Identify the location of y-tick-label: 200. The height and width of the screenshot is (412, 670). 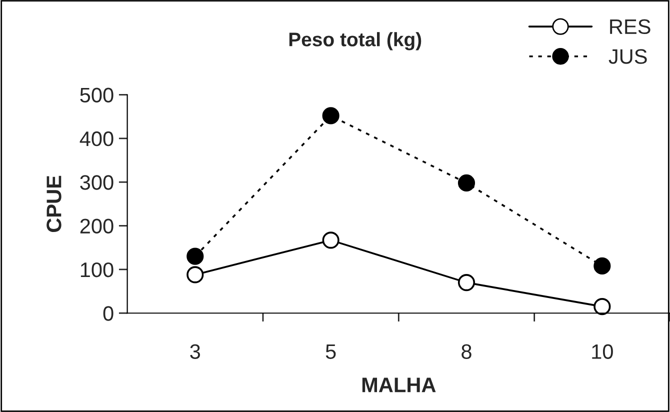
(97, 226).